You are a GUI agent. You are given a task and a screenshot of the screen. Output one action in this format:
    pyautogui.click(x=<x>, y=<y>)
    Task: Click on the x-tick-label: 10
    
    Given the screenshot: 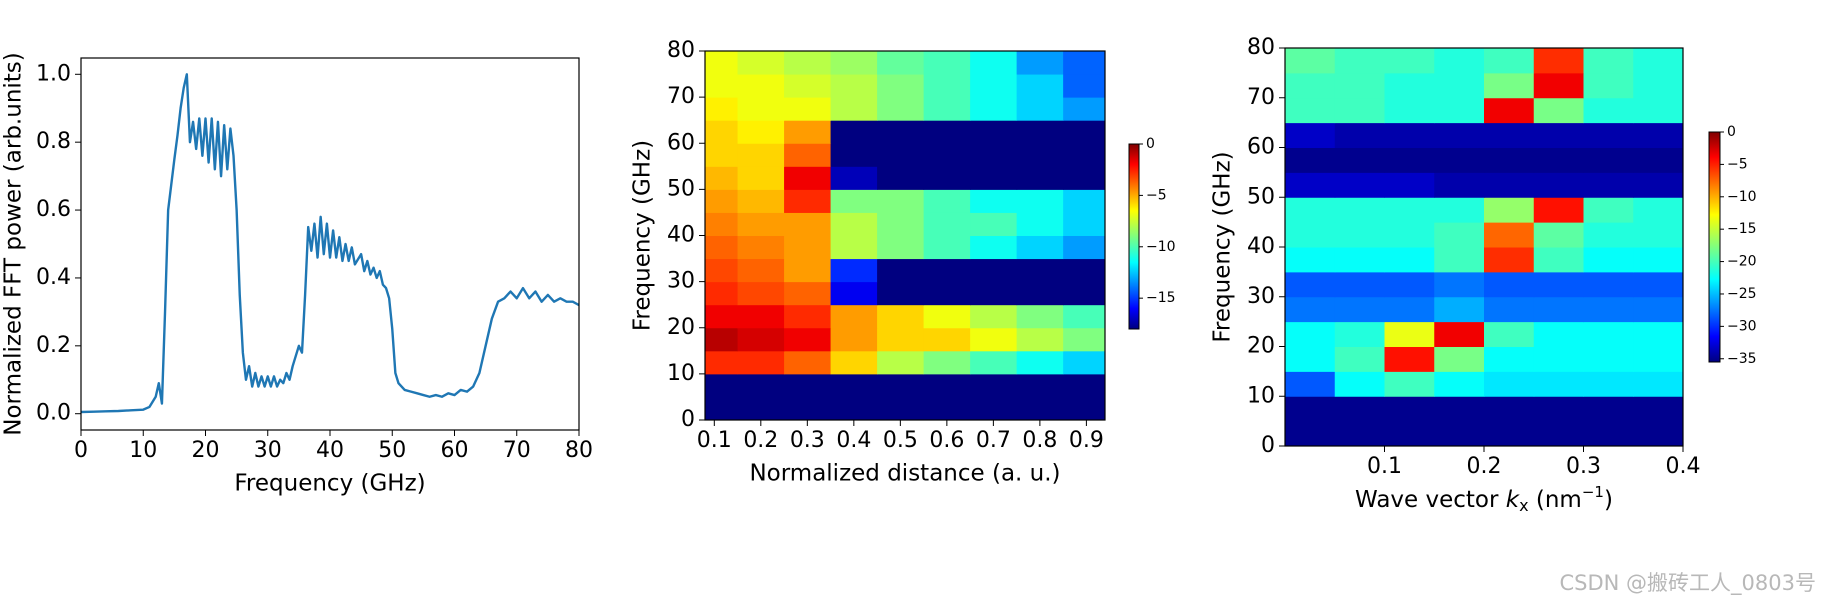 What is the action you would take?
    pyautogui.click(x=143, y=450)
    